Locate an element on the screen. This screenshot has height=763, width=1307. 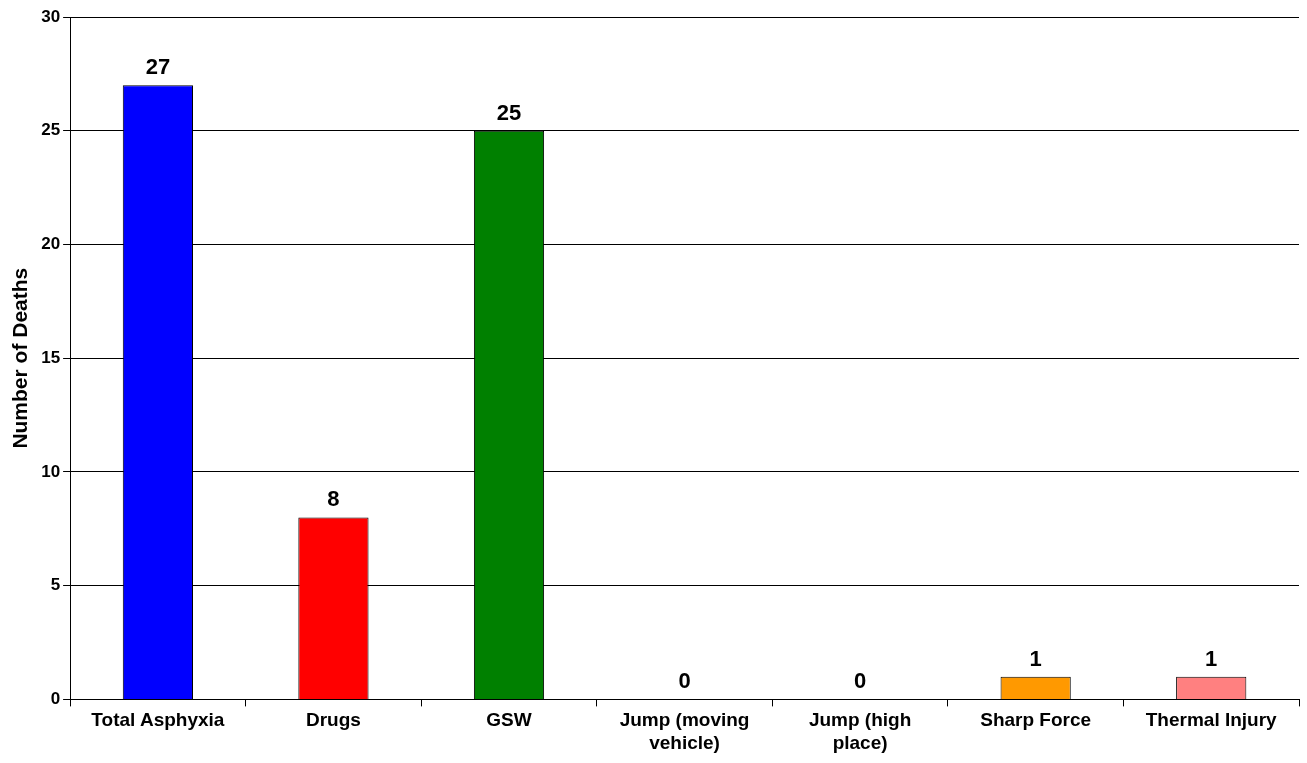
y-tick-label: 10 is located at coordinates (51, 471).